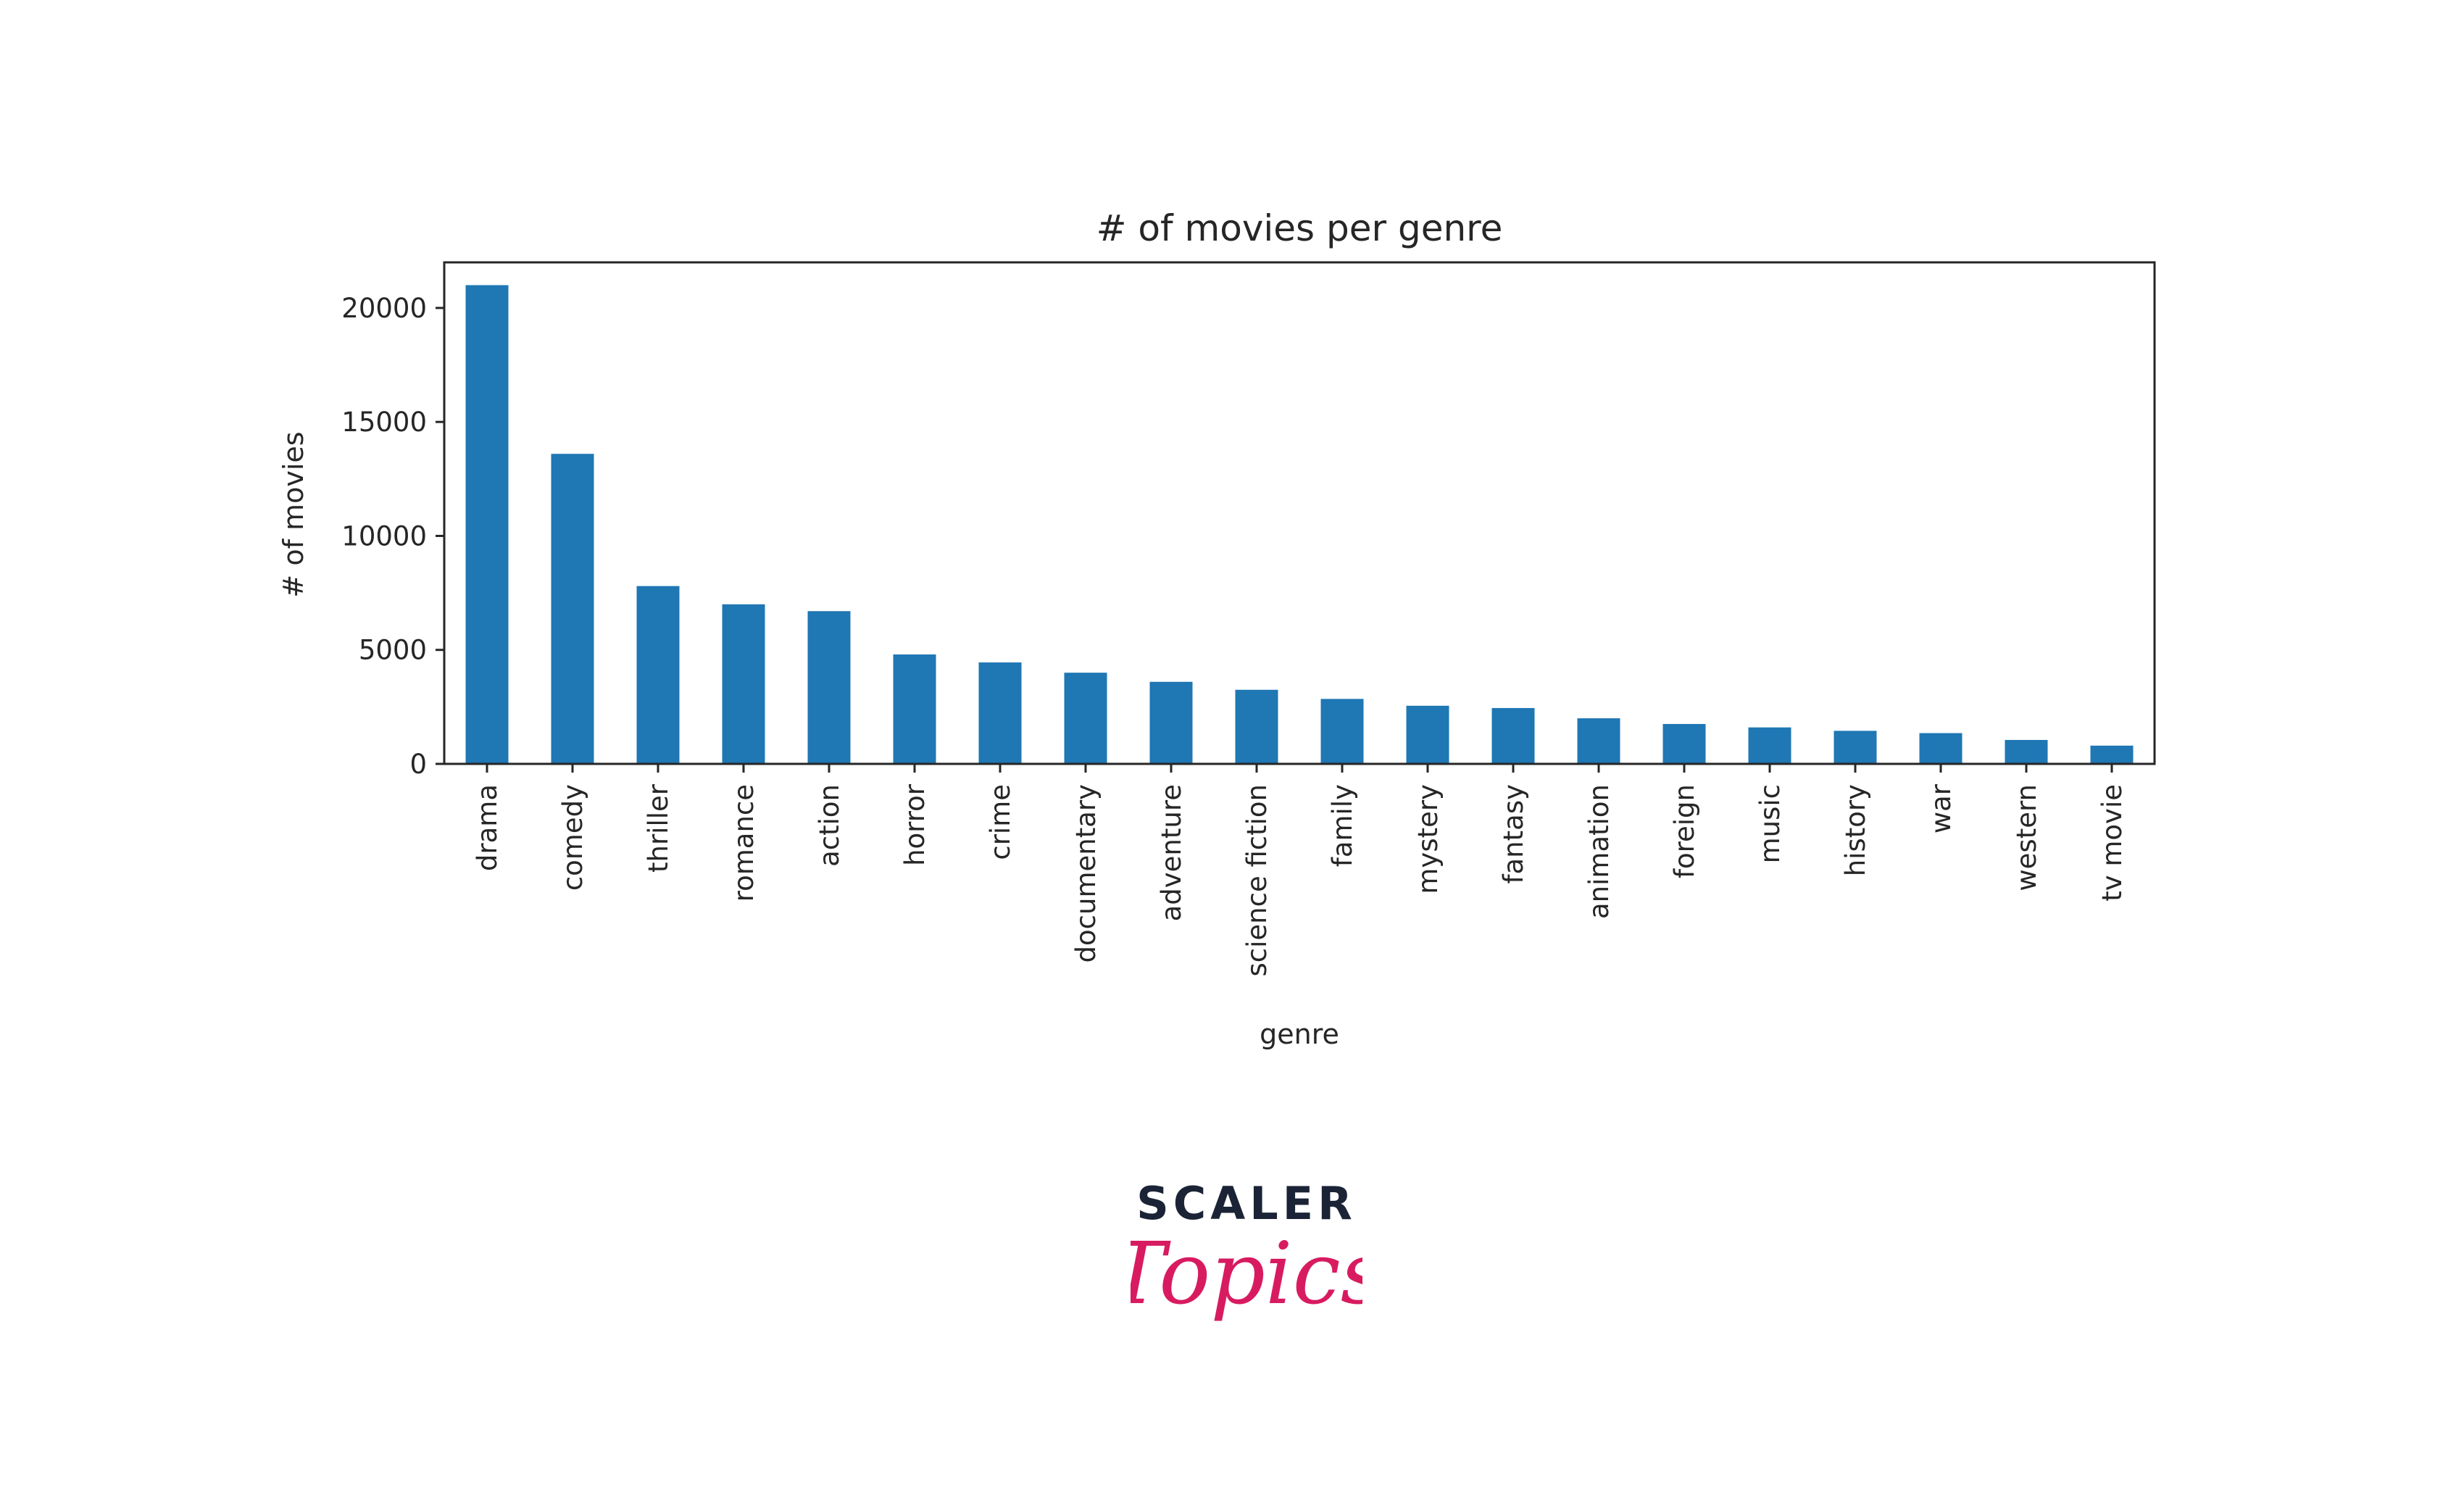 The height and width of the screenshot is (1485, 2464). Describe the element at coordinates (915, 709) in the screenshot. I see `bar-horror` at that location.